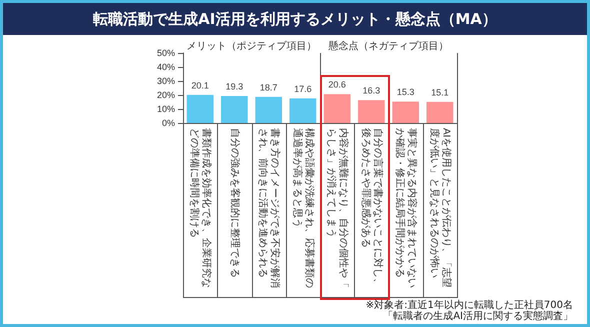 The height and width of the screenshot is (327, 590). What do you see at coordinates (337, 85) in the screenshot?
I see `data-label: 20.6` at bounding box center [337, 85].